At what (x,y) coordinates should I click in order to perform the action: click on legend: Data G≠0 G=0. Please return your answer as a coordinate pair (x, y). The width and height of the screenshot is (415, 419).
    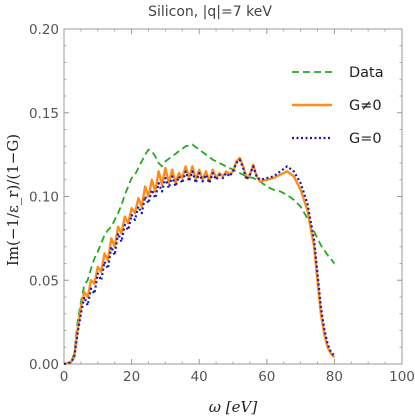
    Looking at the image, I should click on (338, 106).